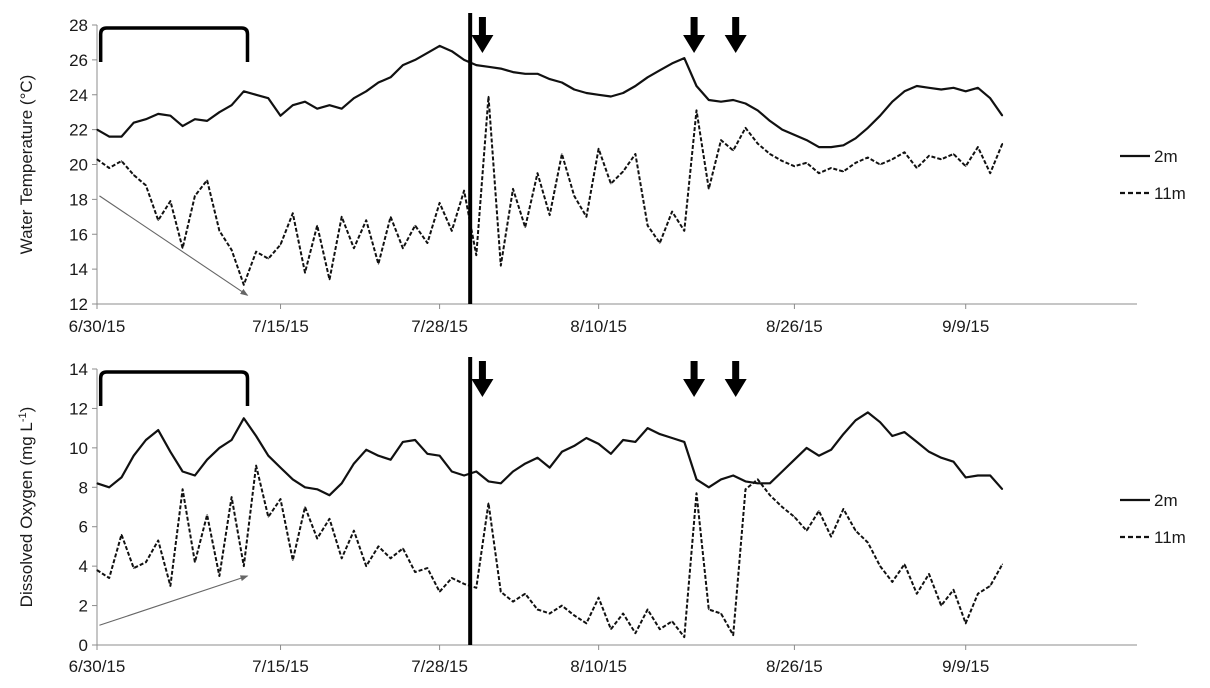  Describe the element at coordinates (78, 95) in the screenshot. I see `y-tick-label: 24` at that location.